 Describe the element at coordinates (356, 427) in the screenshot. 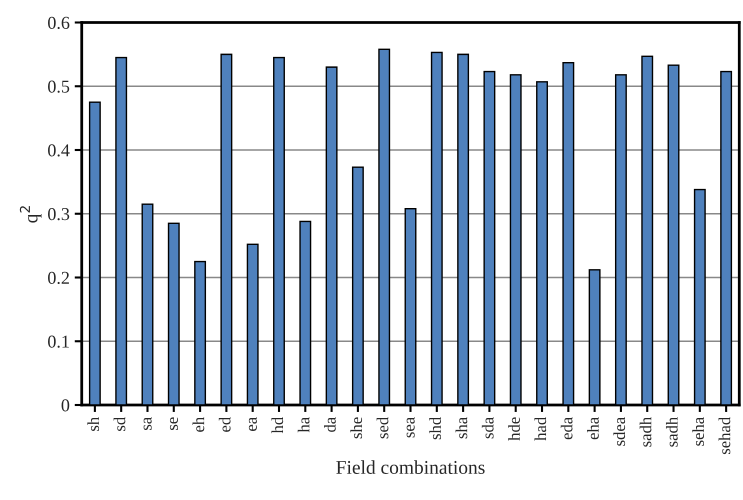

I see `x-tick-label: she` at that location.